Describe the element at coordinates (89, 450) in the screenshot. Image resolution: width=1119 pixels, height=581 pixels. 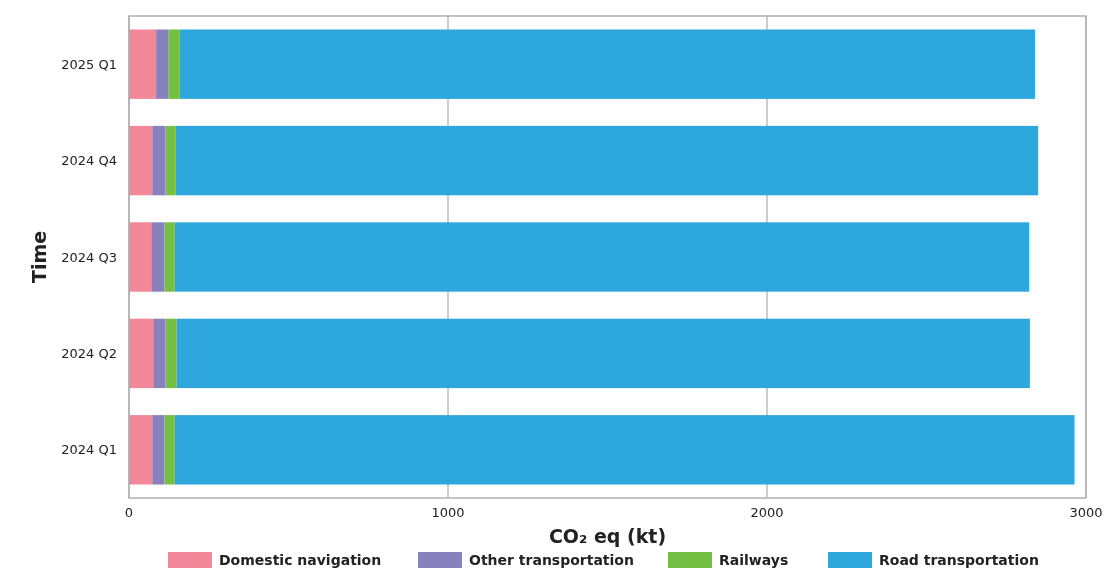
I see `y-tick-label: 2024 Q1` at that location.